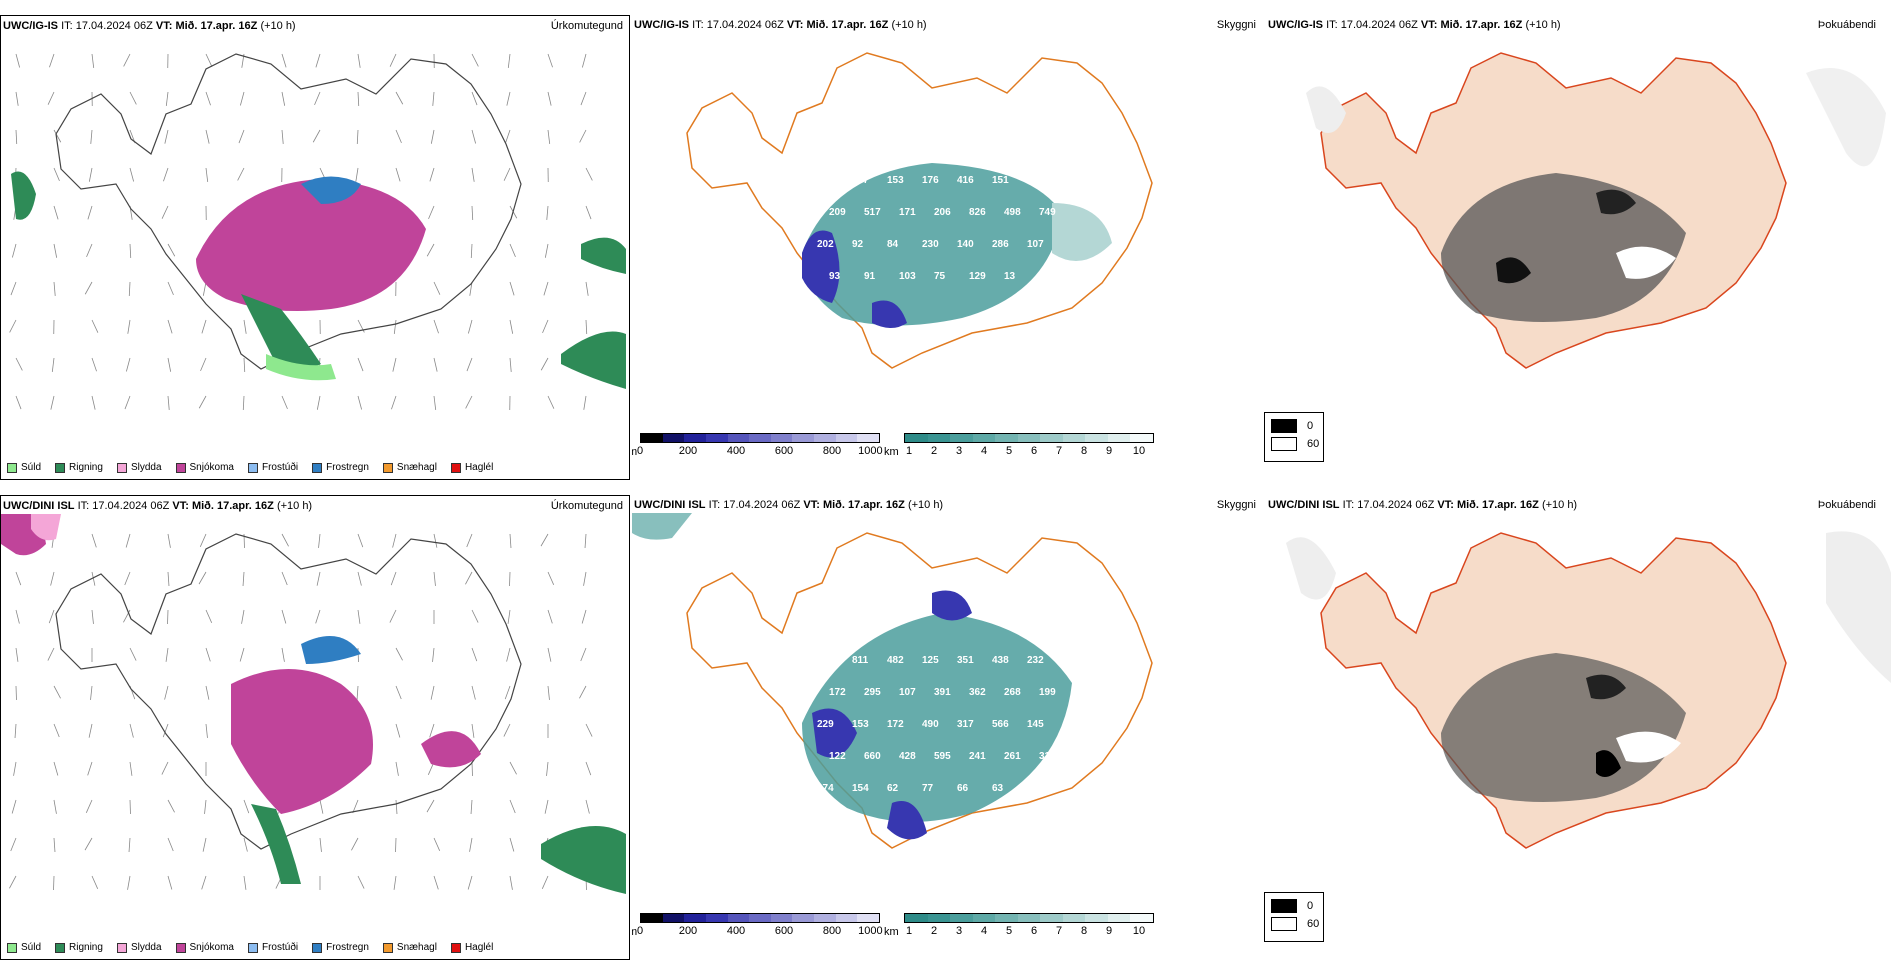 This screenshot has width=1900, height=960. Describe the element at coordinates (1047, 212) in the screenshot. I see `visibility-value-label: 749` at that location.